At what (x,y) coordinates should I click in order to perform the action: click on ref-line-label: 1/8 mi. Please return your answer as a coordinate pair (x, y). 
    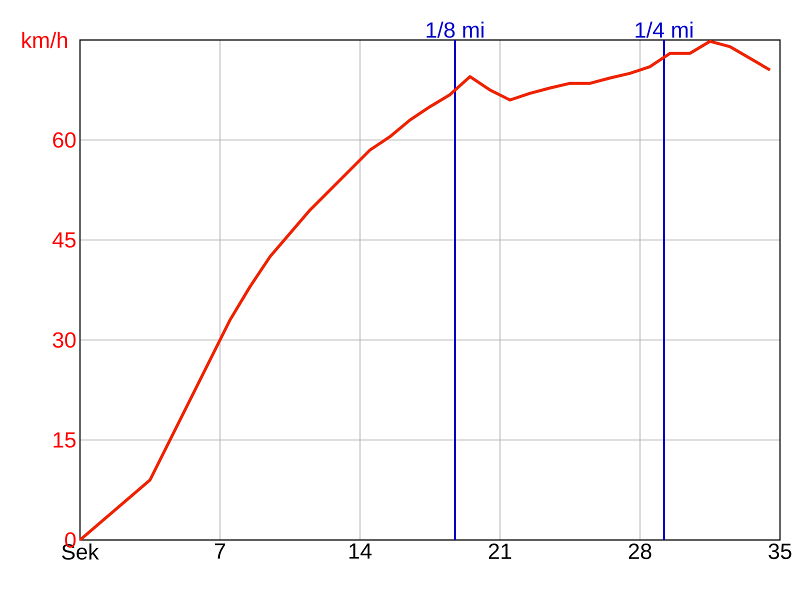
    Looking at the image, I should click on (455, 30).